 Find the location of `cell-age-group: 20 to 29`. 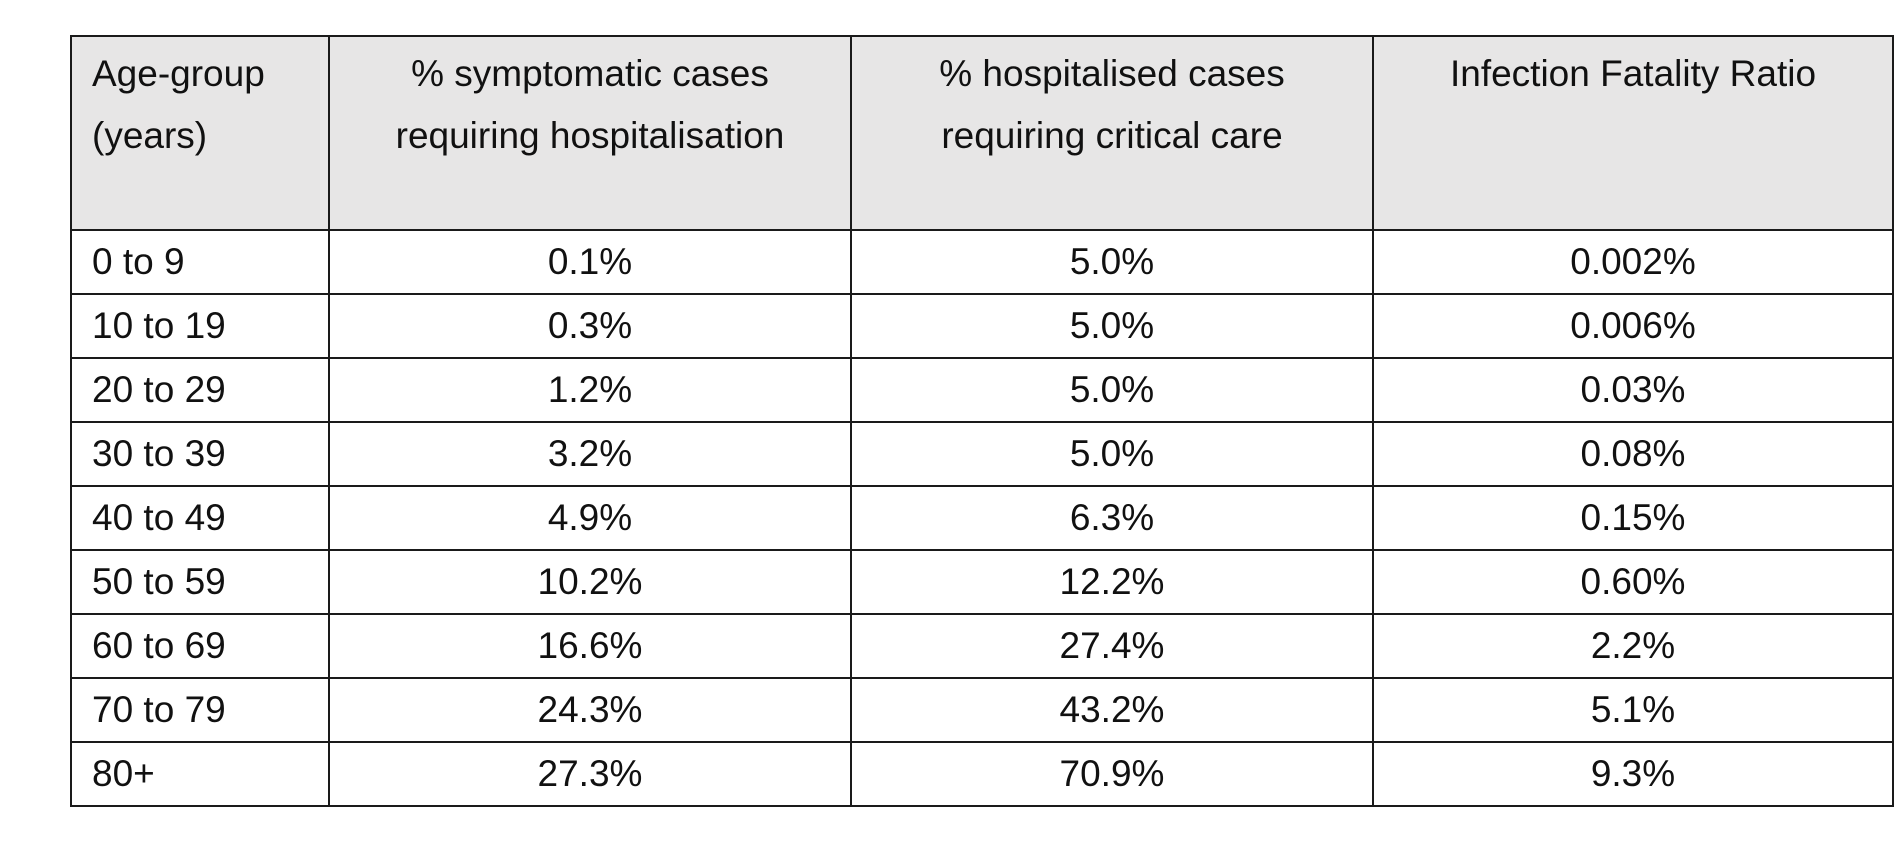

cell-age-group: 20 to 29 is located at coordinates (200, 390).